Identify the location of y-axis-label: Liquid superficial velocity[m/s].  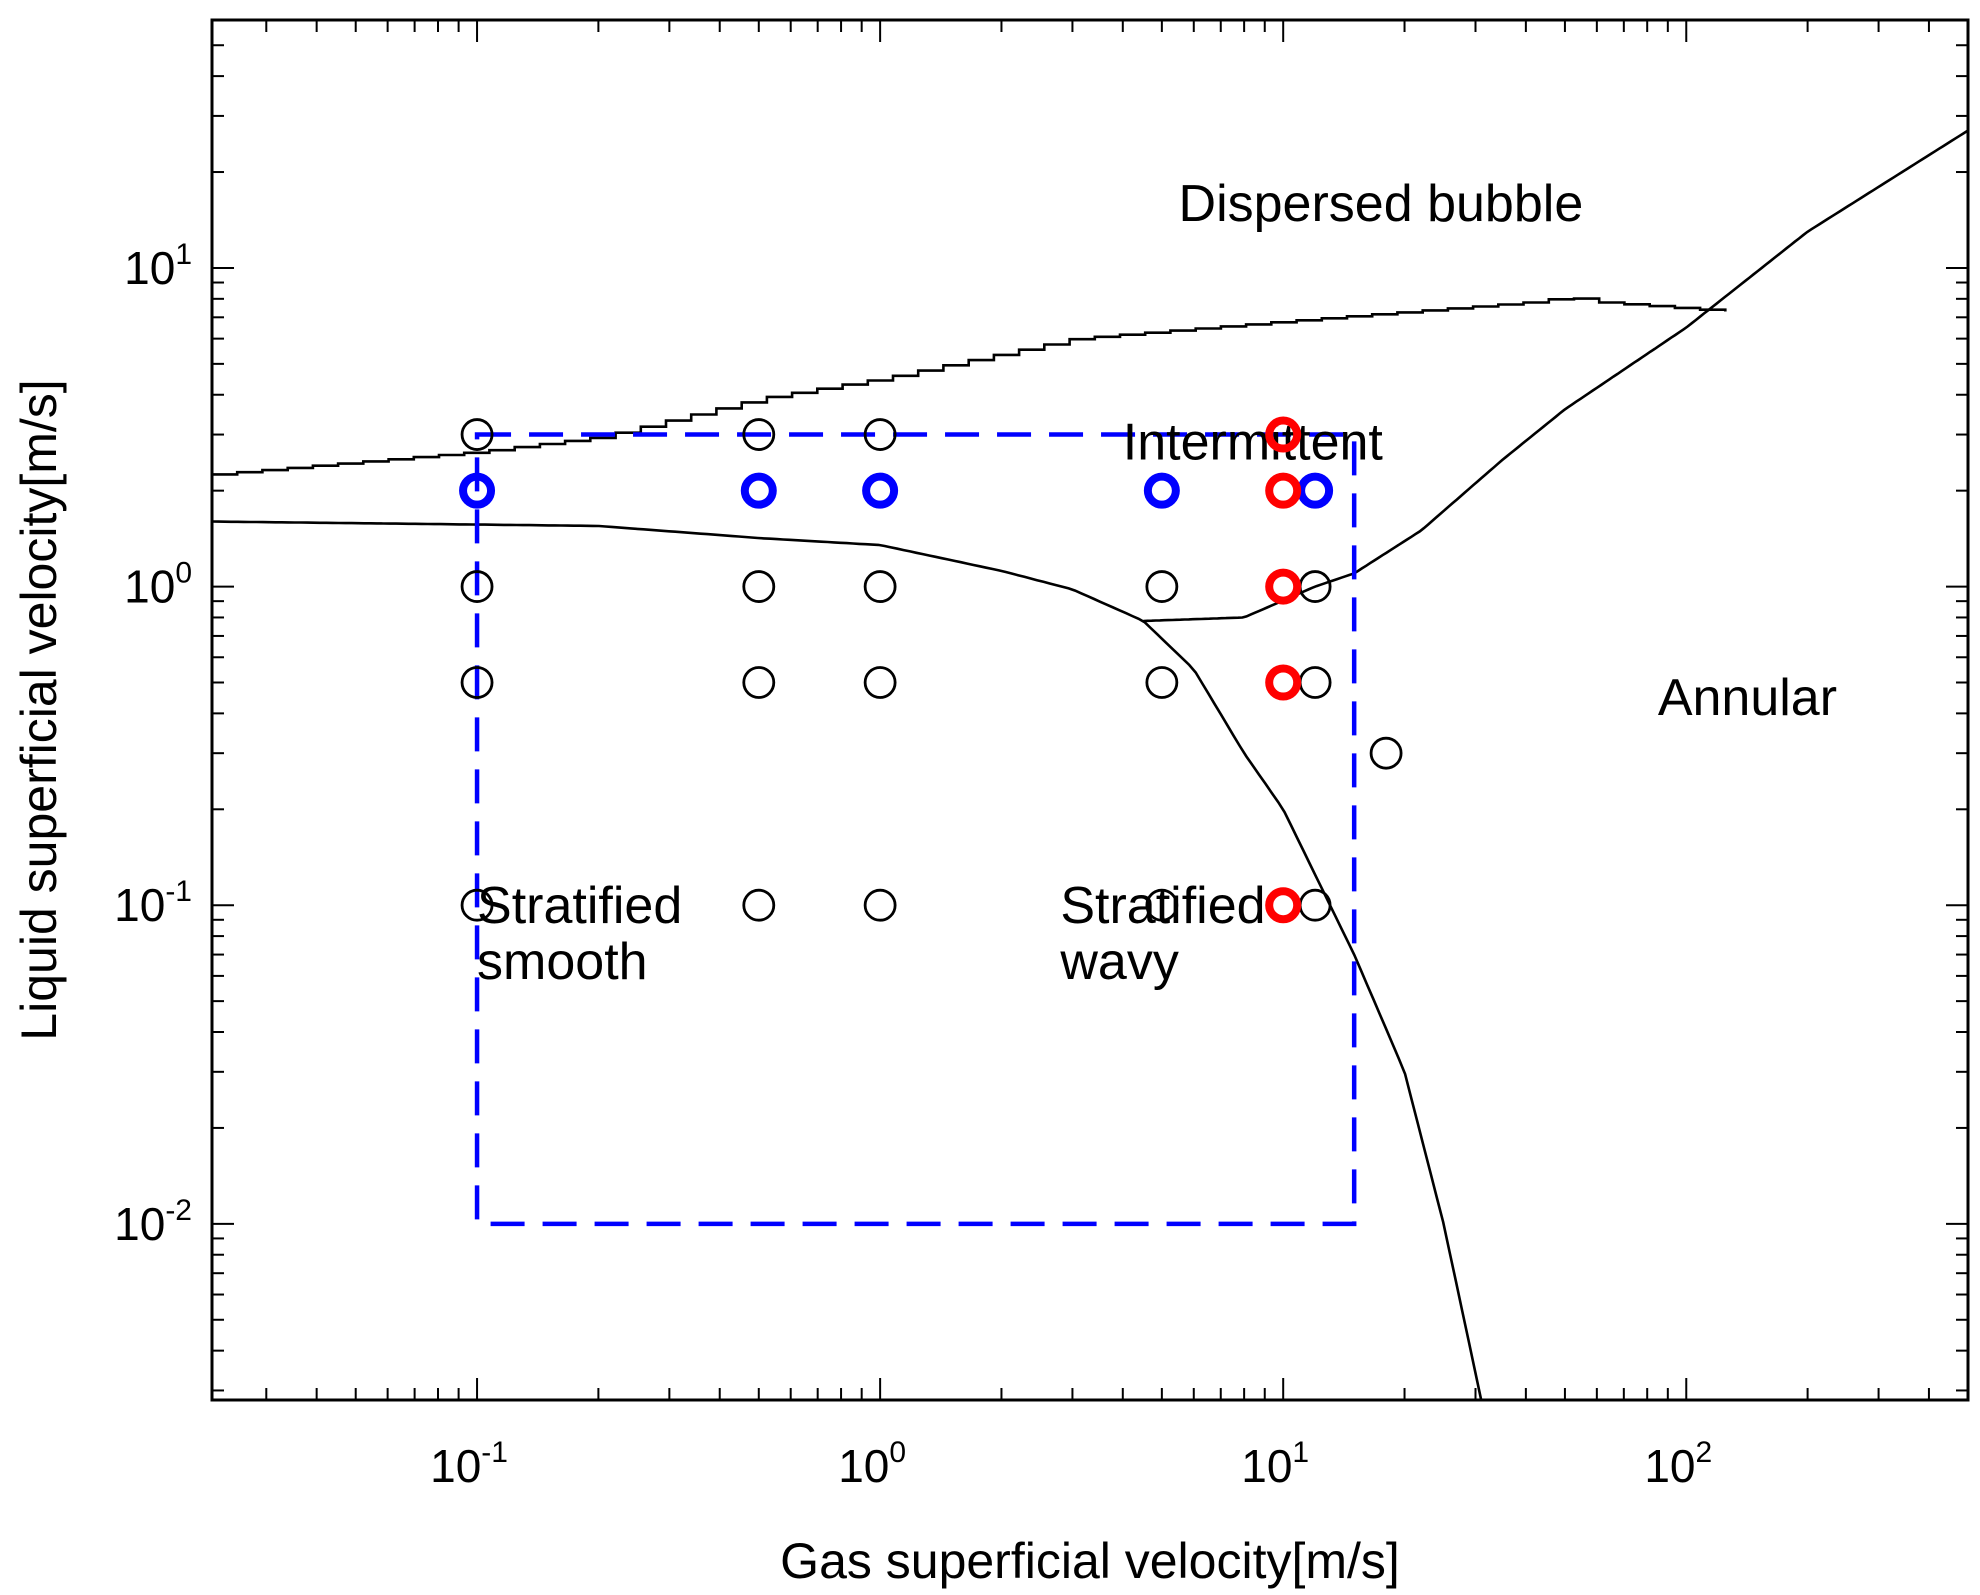
(39, 709).